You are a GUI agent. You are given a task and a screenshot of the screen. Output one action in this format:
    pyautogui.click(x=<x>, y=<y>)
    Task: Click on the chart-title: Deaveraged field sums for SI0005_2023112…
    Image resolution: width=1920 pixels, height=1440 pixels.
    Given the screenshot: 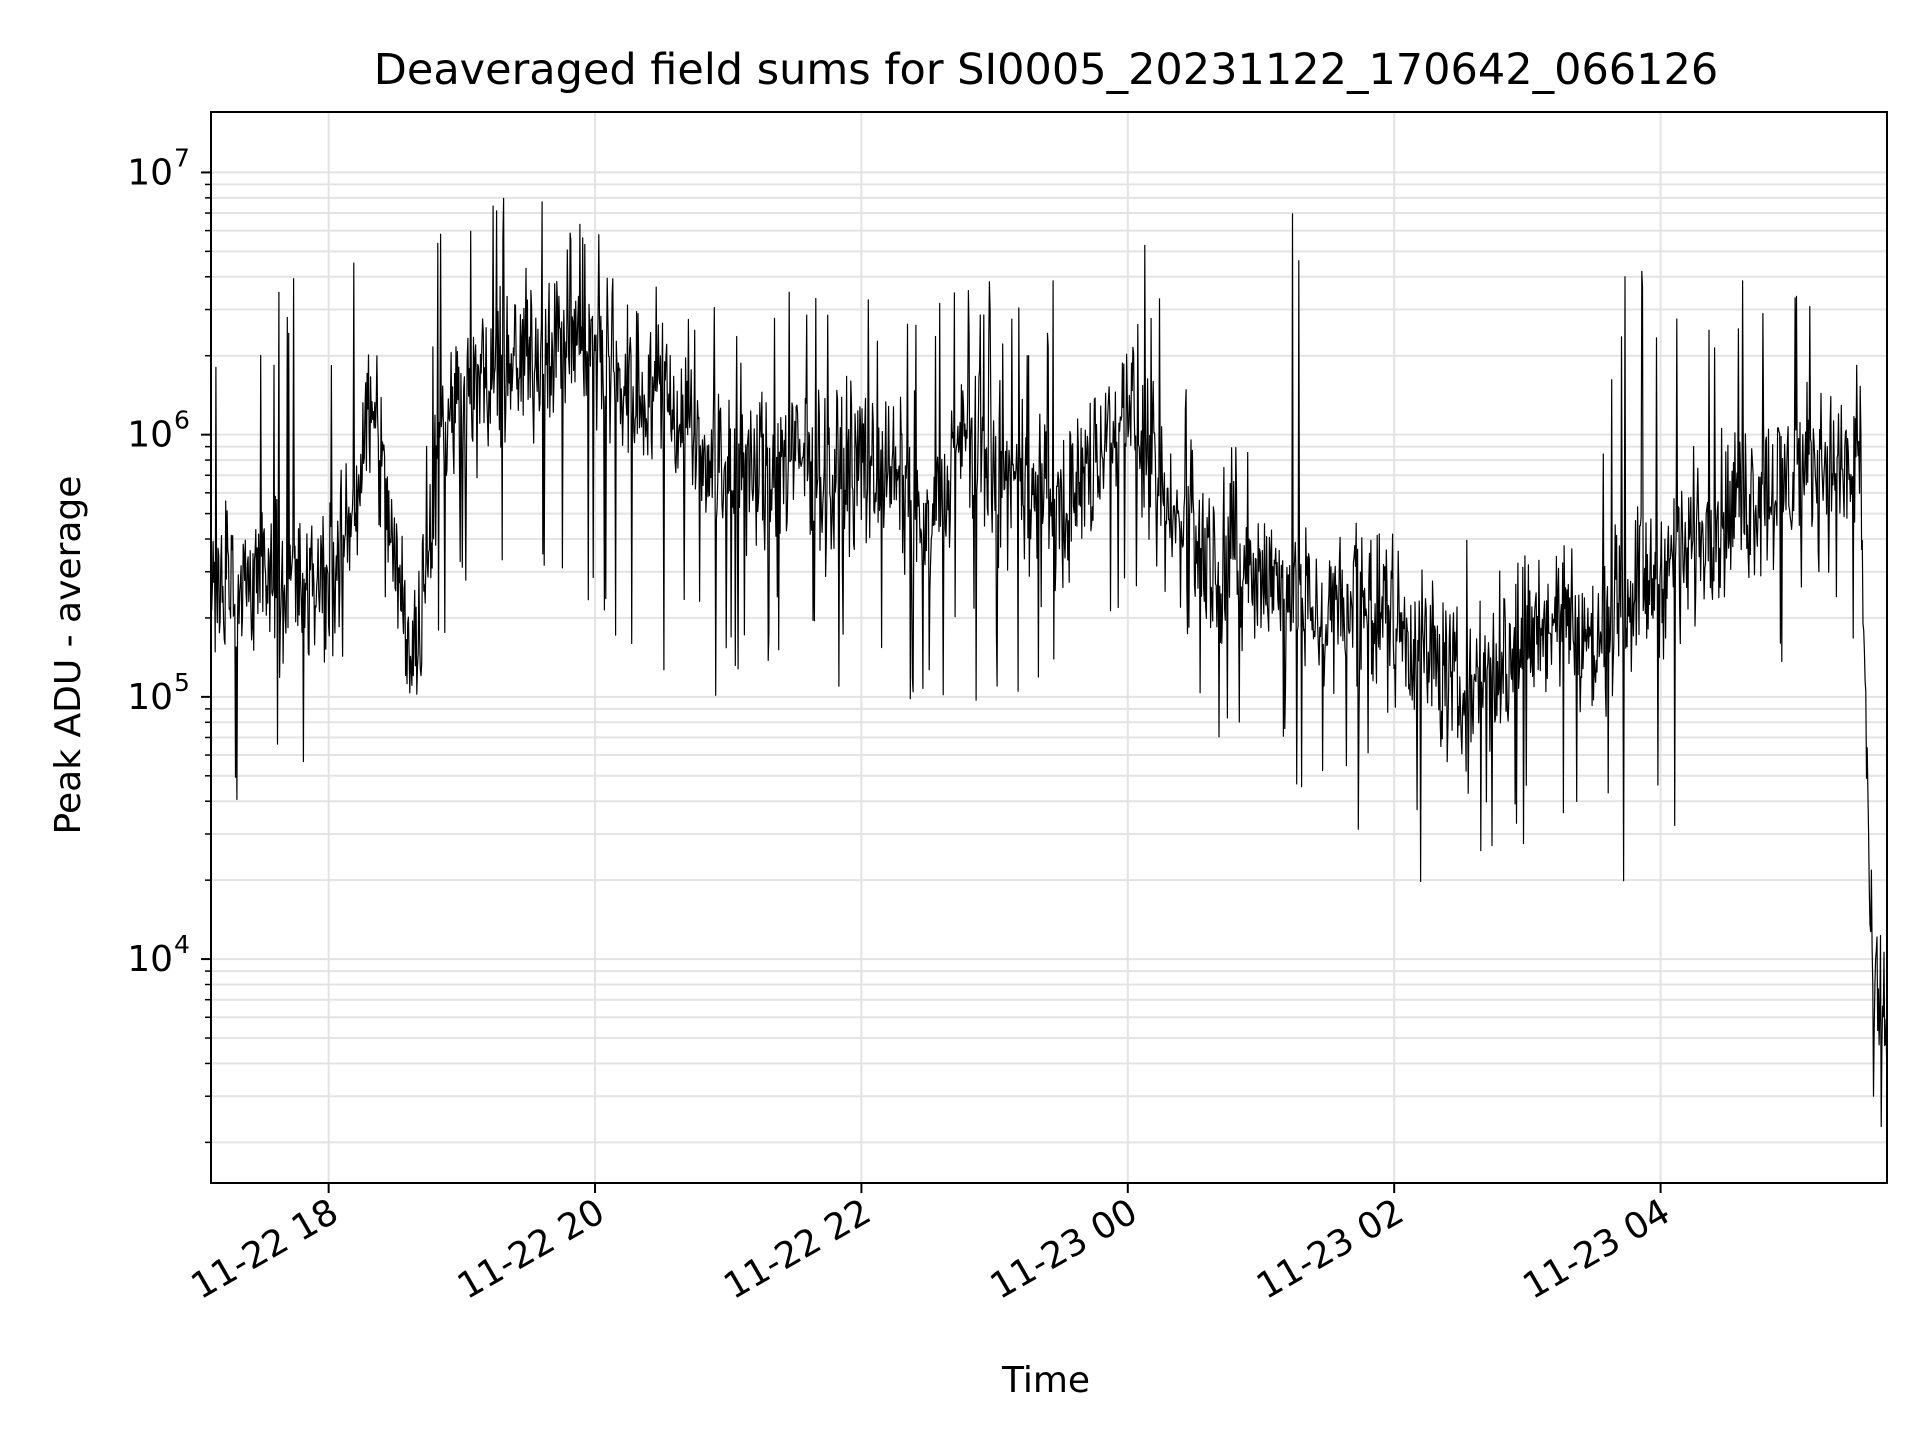 What is the action you would take?
    pyautogui.click(x=1046, y=70)
    